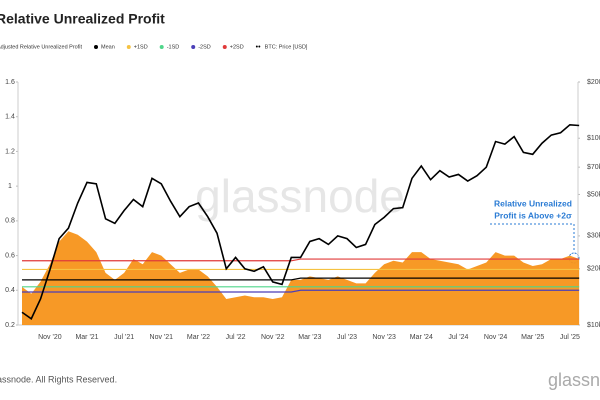 The width and height of the screenshot is (600, 400). What do you see at coordinates (124, 337) in the screenshot?
I see `x-tick-label: Jul '21` at bounding box center [124, 337].